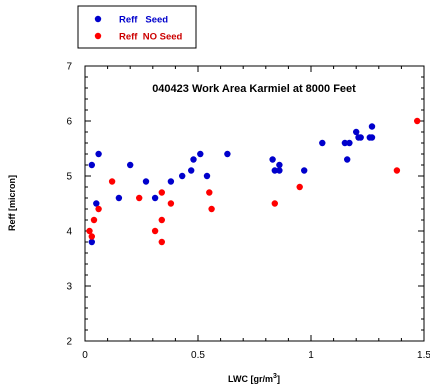 The width and height of the screenshot is (430, 392). Describe the element at coordinates (69, 122) in the screenshot. I see `y-tick-label: 6` at that location.